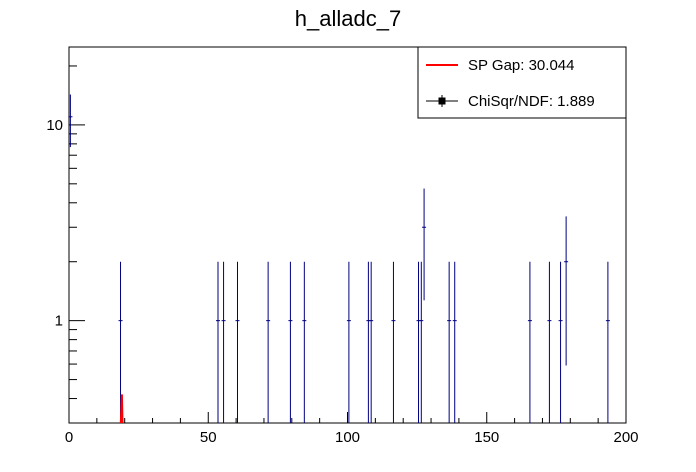  What do you see at coordinates (54, 125) in the screenshot?
I see `y-tick-label: 10` at bounding box center [54, 125].